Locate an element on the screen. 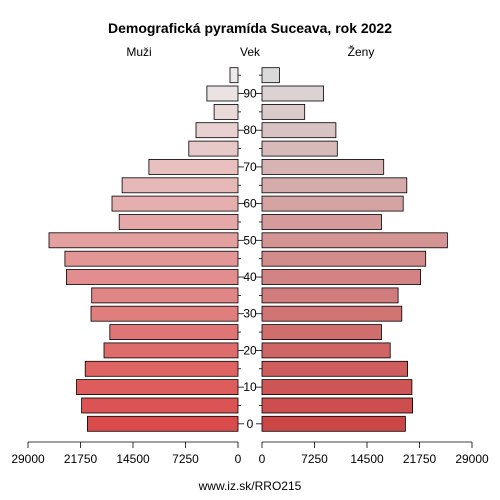 The image size is (500, 500). age-axis-ticks: 0 10 20 30 40 50 60 70 80 90 is located at coordinates (250, 252).